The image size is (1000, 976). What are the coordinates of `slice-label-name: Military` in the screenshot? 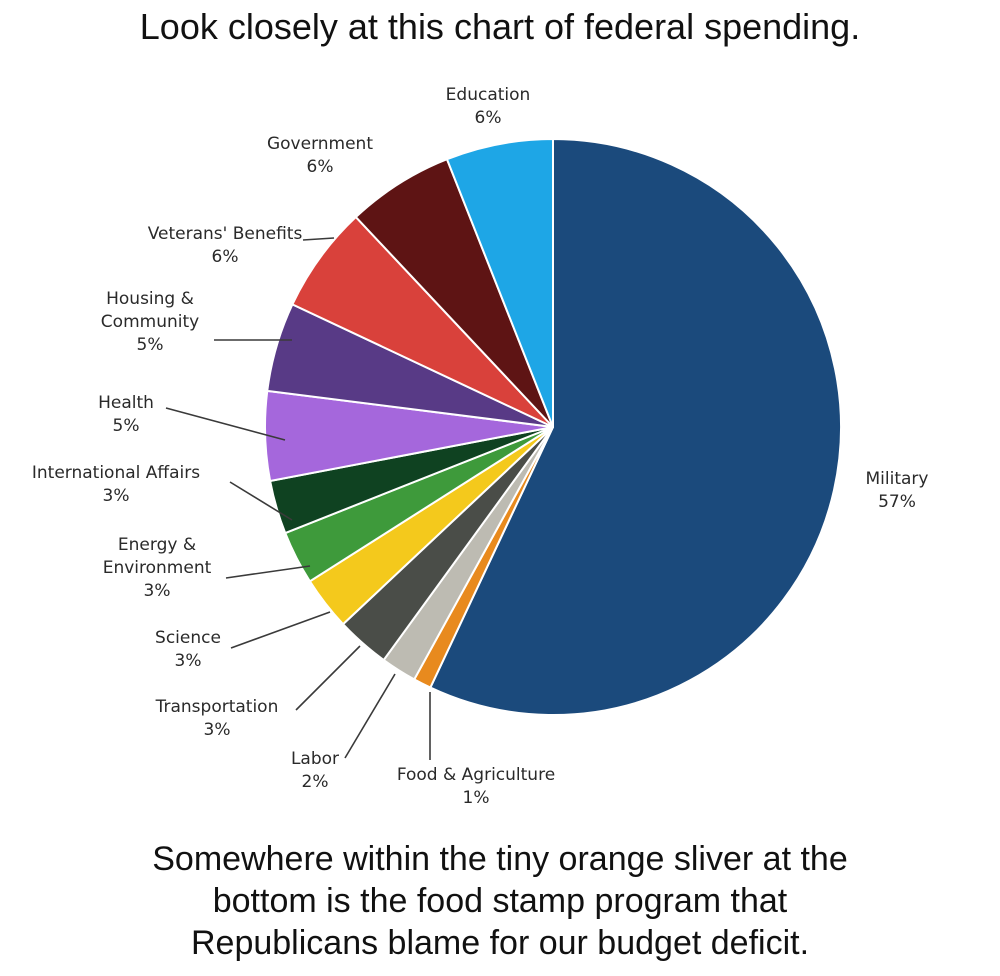 It's located at (897, 479).